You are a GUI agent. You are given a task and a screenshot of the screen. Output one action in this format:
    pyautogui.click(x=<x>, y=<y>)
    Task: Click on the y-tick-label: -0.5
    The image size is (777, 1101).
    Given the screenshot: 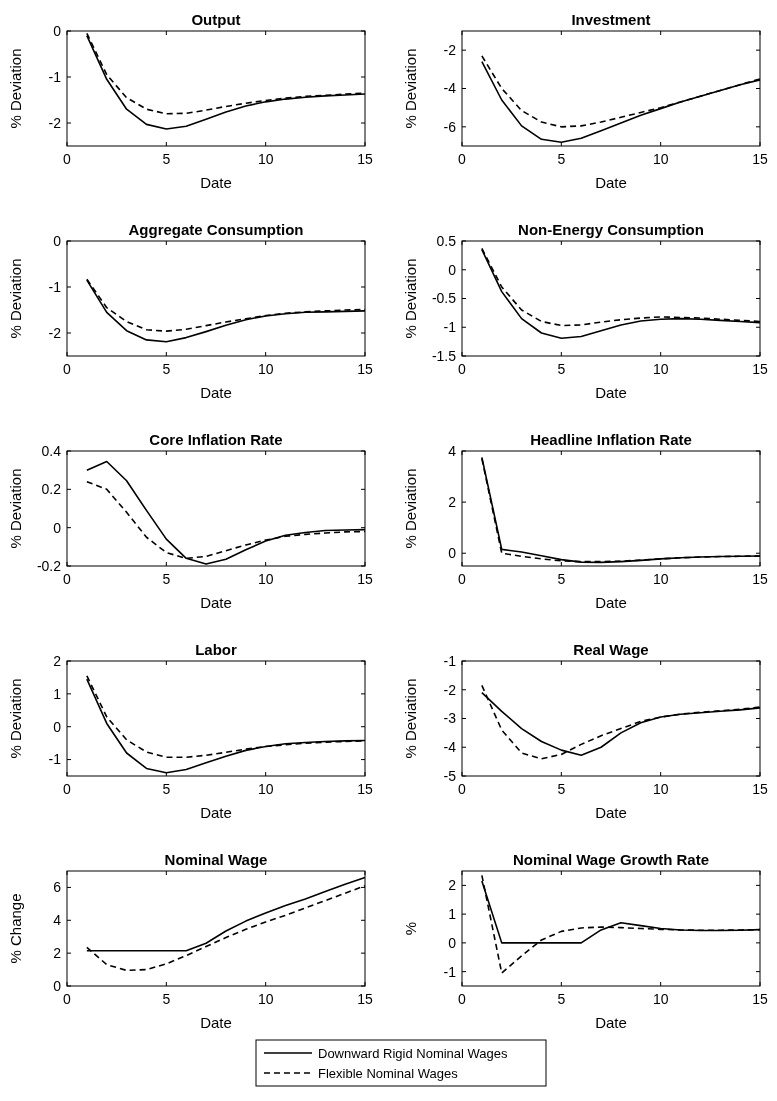 What is the action you would take?
    pyautogui.click(x=444, y=298)
    